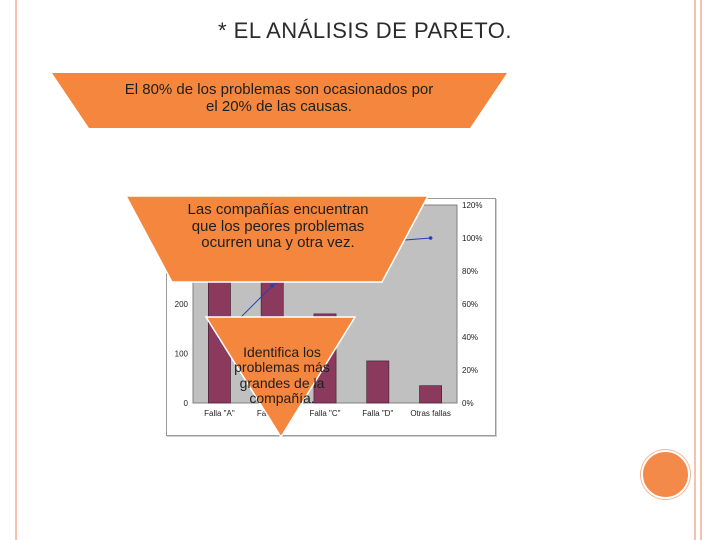  What do you see at coordinates (665, 474) in the screenshot?
I see `orange-circle-decoration` at bounding box center [665, 474].